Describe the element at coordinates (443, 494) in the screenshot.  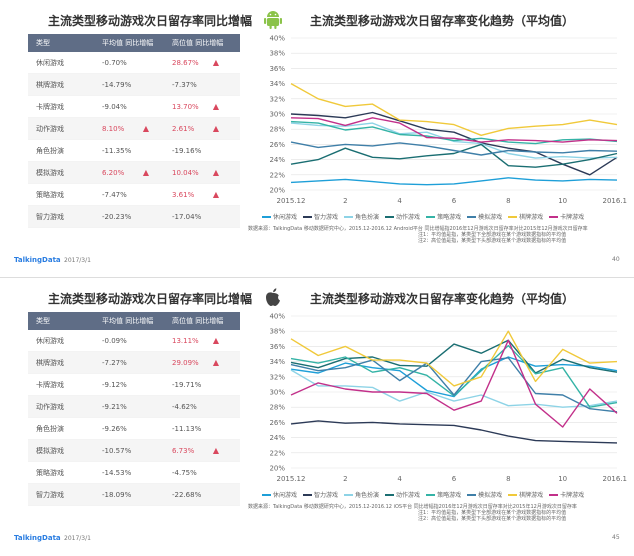
I see `legend-item: 策略游戏` at that location.